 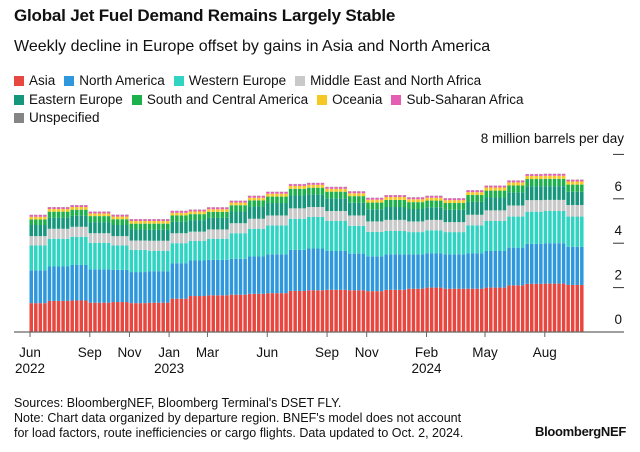 I want to click on legend-swatch, so click(x=19, y=118).